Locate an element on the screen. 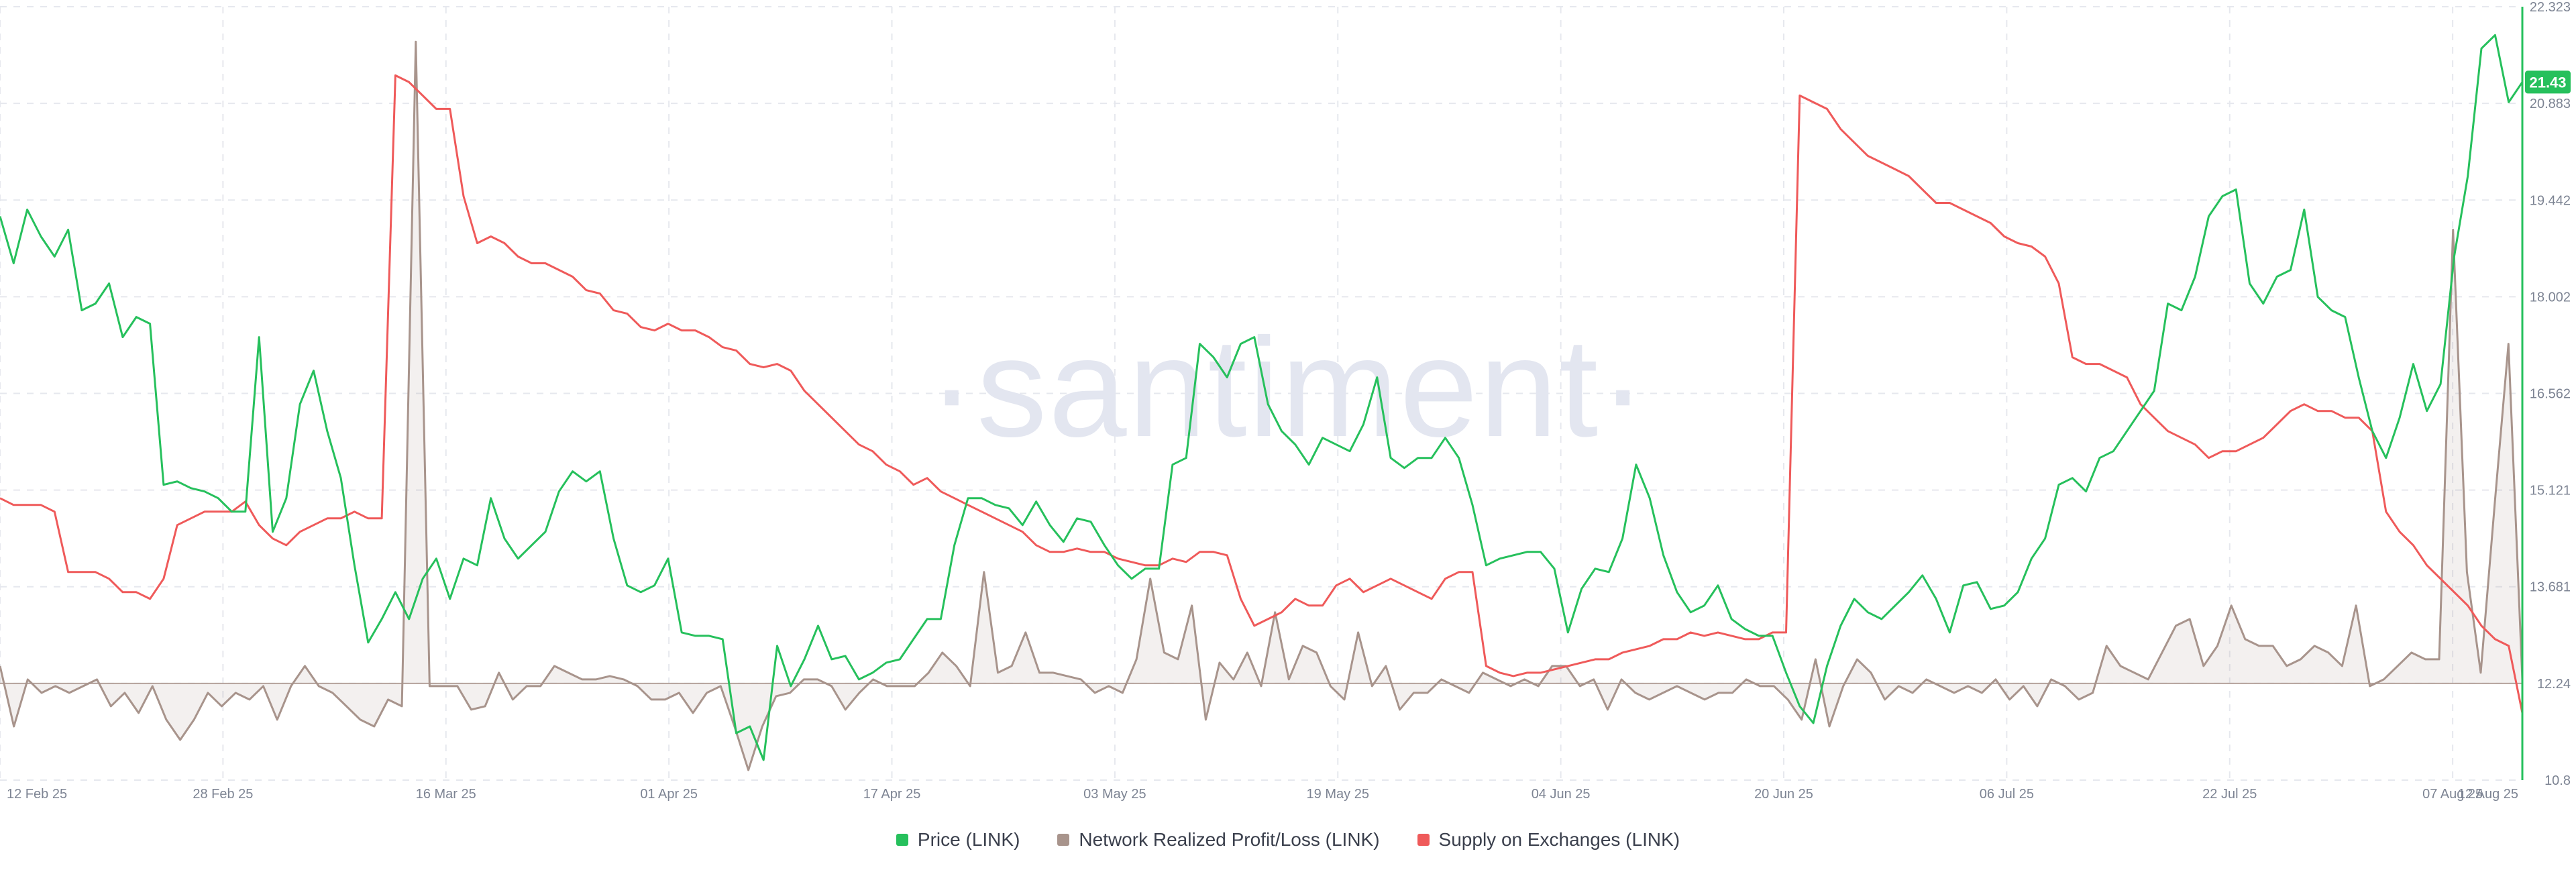  price-tick-label: 19.442 is located at coordinates (2550, 200).